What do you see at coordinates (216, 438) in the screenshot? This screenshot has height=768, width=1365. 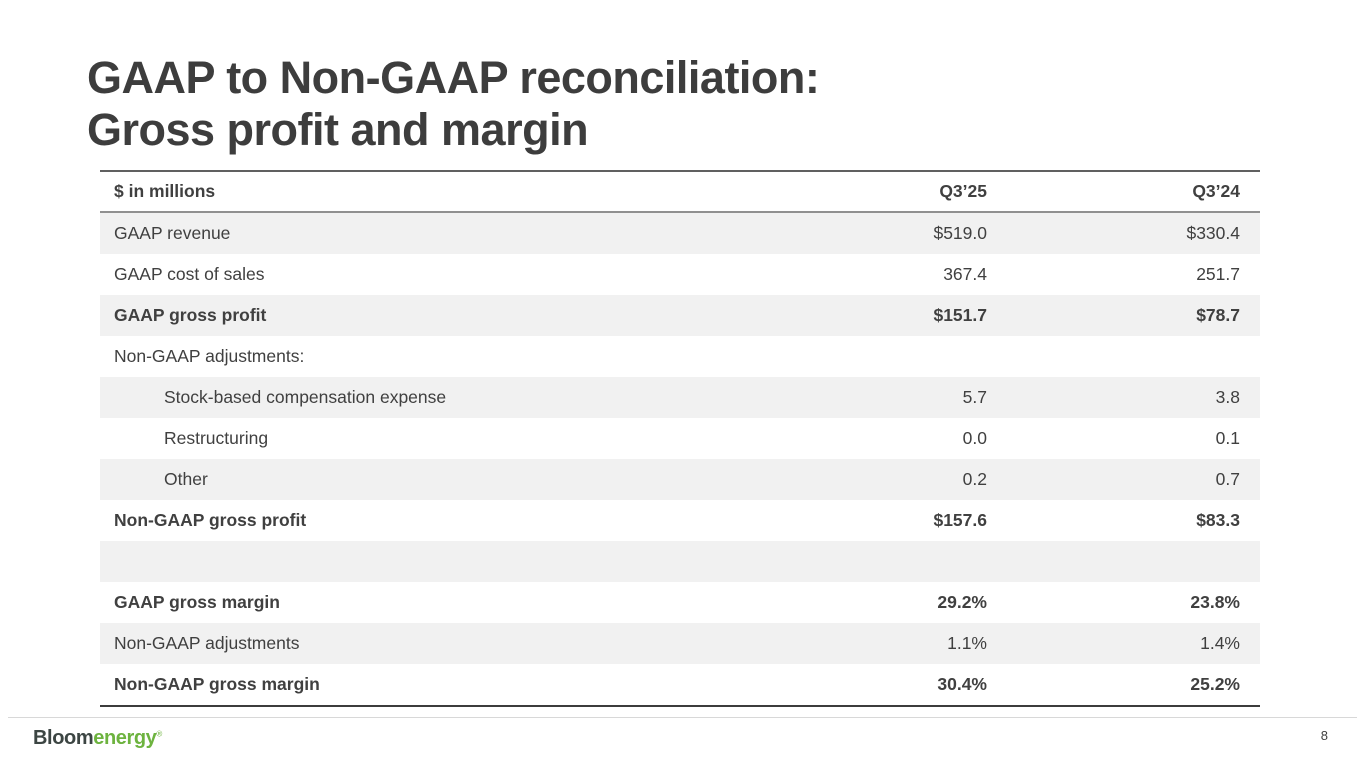 I see `row-label: Restructuring` at bounding box center [216, 438].